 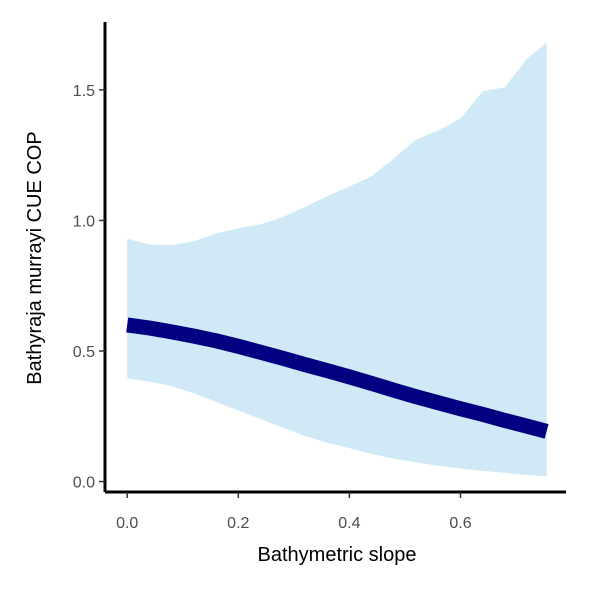 I want to click on y-tick-label: 0.5, so click(x=84, y=352).